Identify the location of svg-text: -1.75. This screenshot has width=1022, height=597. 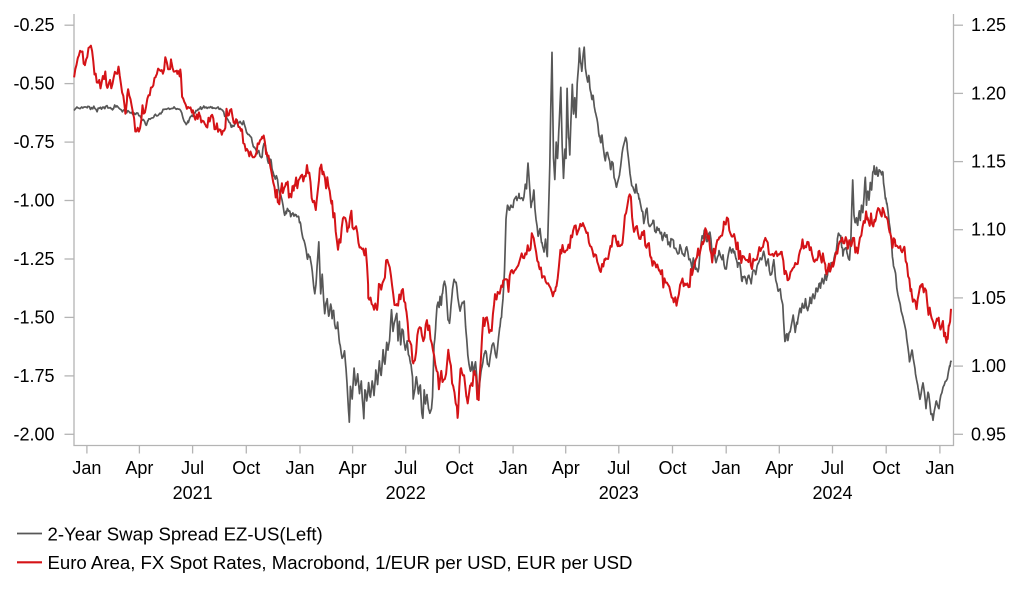
(33, 376).